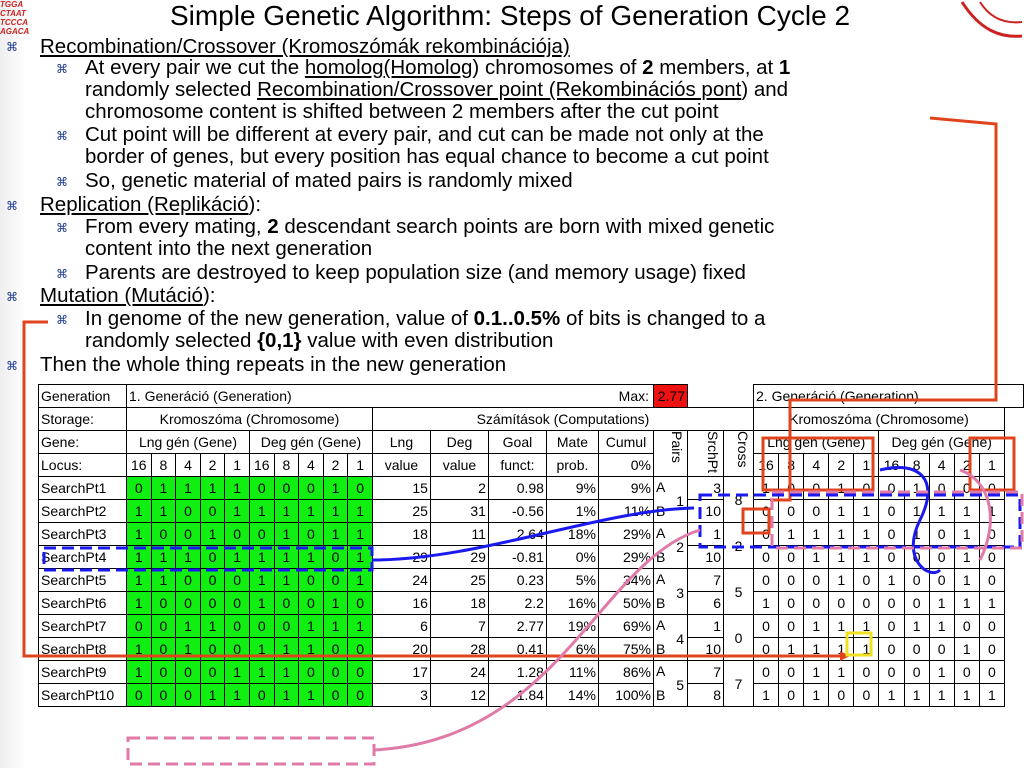 This screenshot has height=768, width=1024. What do you see at coordinates (459, 626) in the screenshot?
I see `deg-value: 7` at bounding box center [459, 626].